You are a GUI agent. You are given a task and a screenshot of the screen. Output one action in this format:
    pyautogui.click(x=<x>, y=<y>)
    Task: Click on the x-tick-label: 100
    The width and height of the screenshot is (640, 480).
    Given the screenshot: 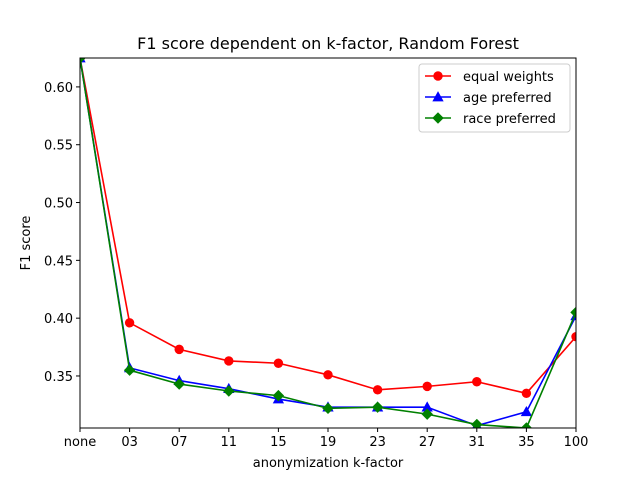 What is the action you would take?
    pyautogui.click(x=576, y=442)
    